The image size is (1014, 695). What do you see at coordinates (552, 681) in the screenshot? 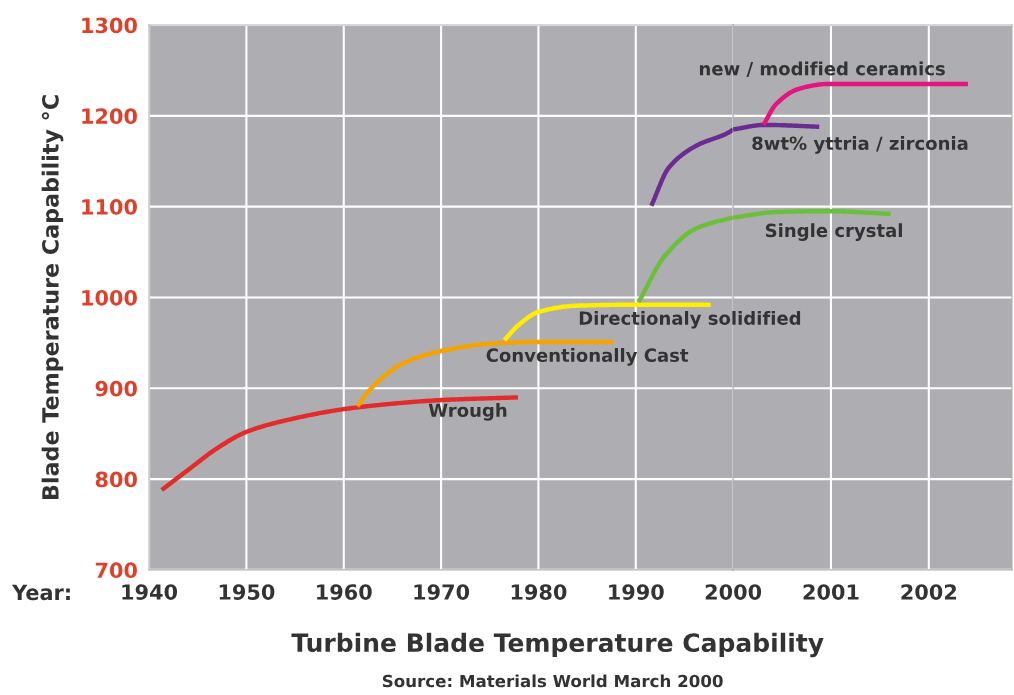
I see `source-note: Source: Materials World March 2000` at bounding box center [552, 681].